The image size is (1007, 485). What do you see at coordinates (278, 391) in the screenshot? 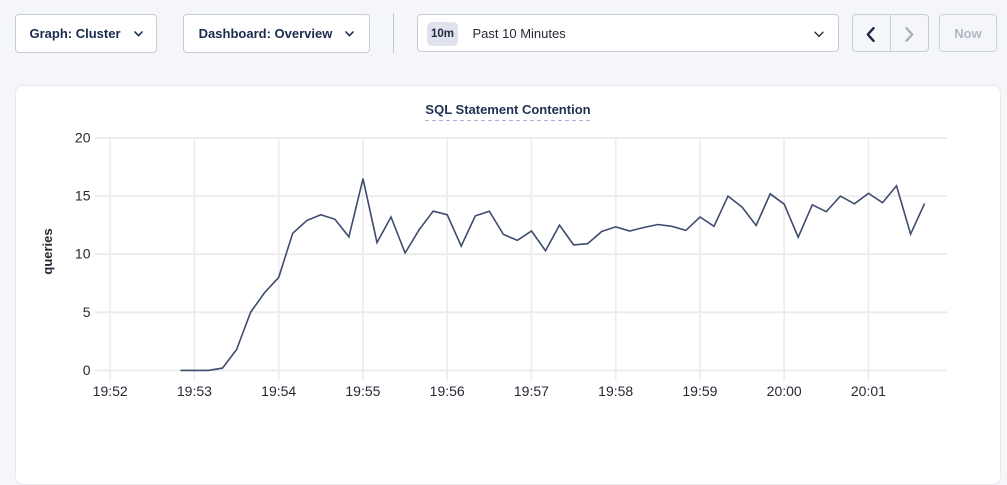
I see `svg-text: 19:54` at bounding box center [278, 391].